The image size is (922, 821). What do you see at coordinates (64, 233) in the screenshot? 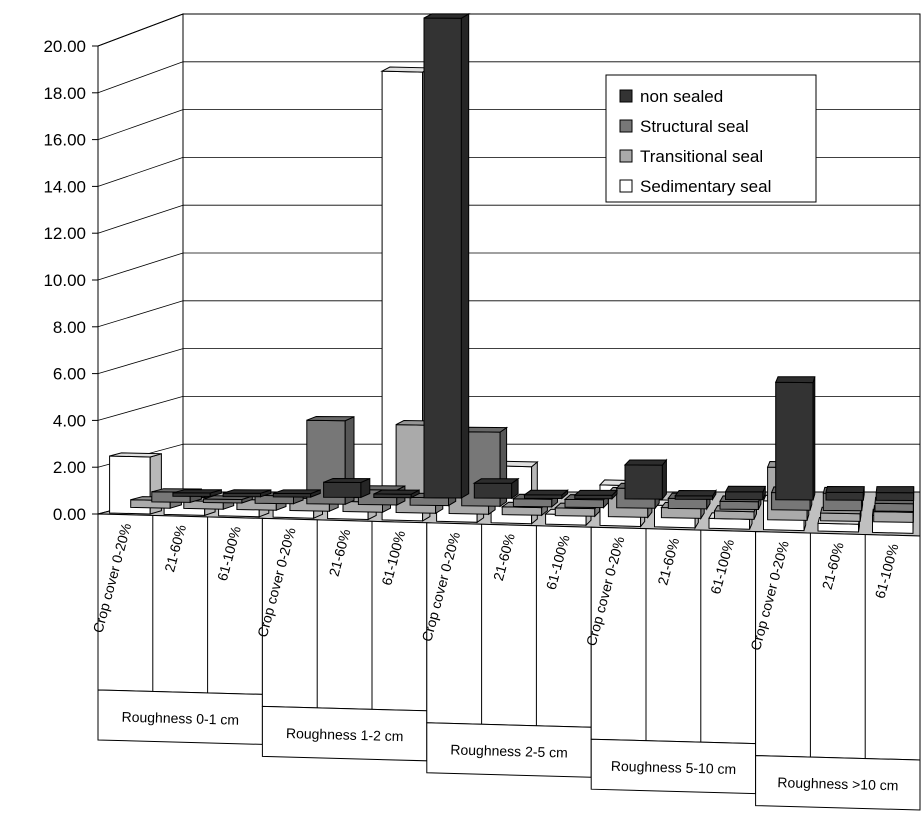
I see `y-tick-label: 12.00` at bounding box center [64, 233].